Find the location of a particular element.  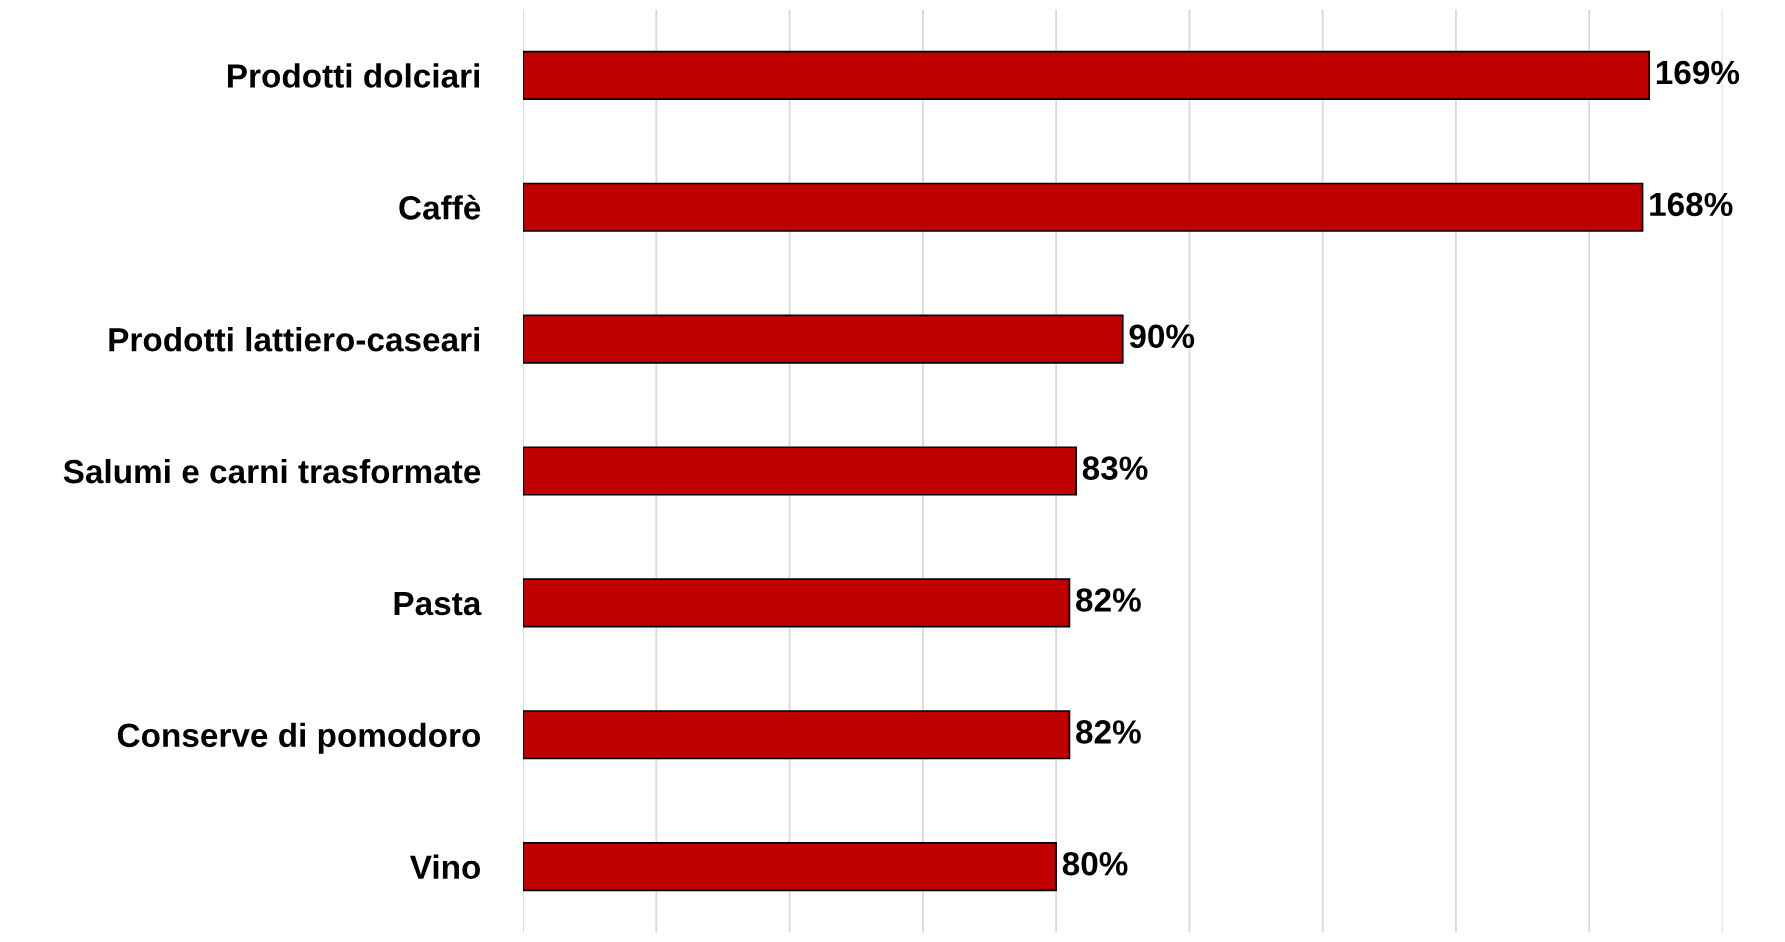

data-label: 83% is located at coordinates (1115, 468).